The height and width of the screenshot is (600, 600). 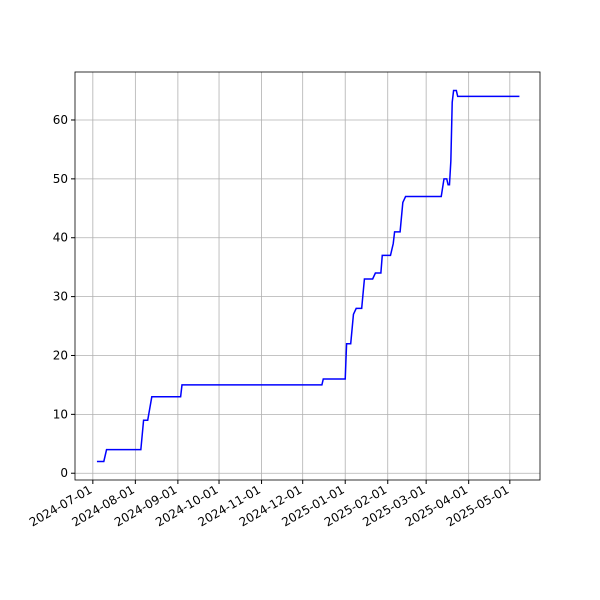 I want to click on y-tick-label: 10, so click(x=60, y=414).